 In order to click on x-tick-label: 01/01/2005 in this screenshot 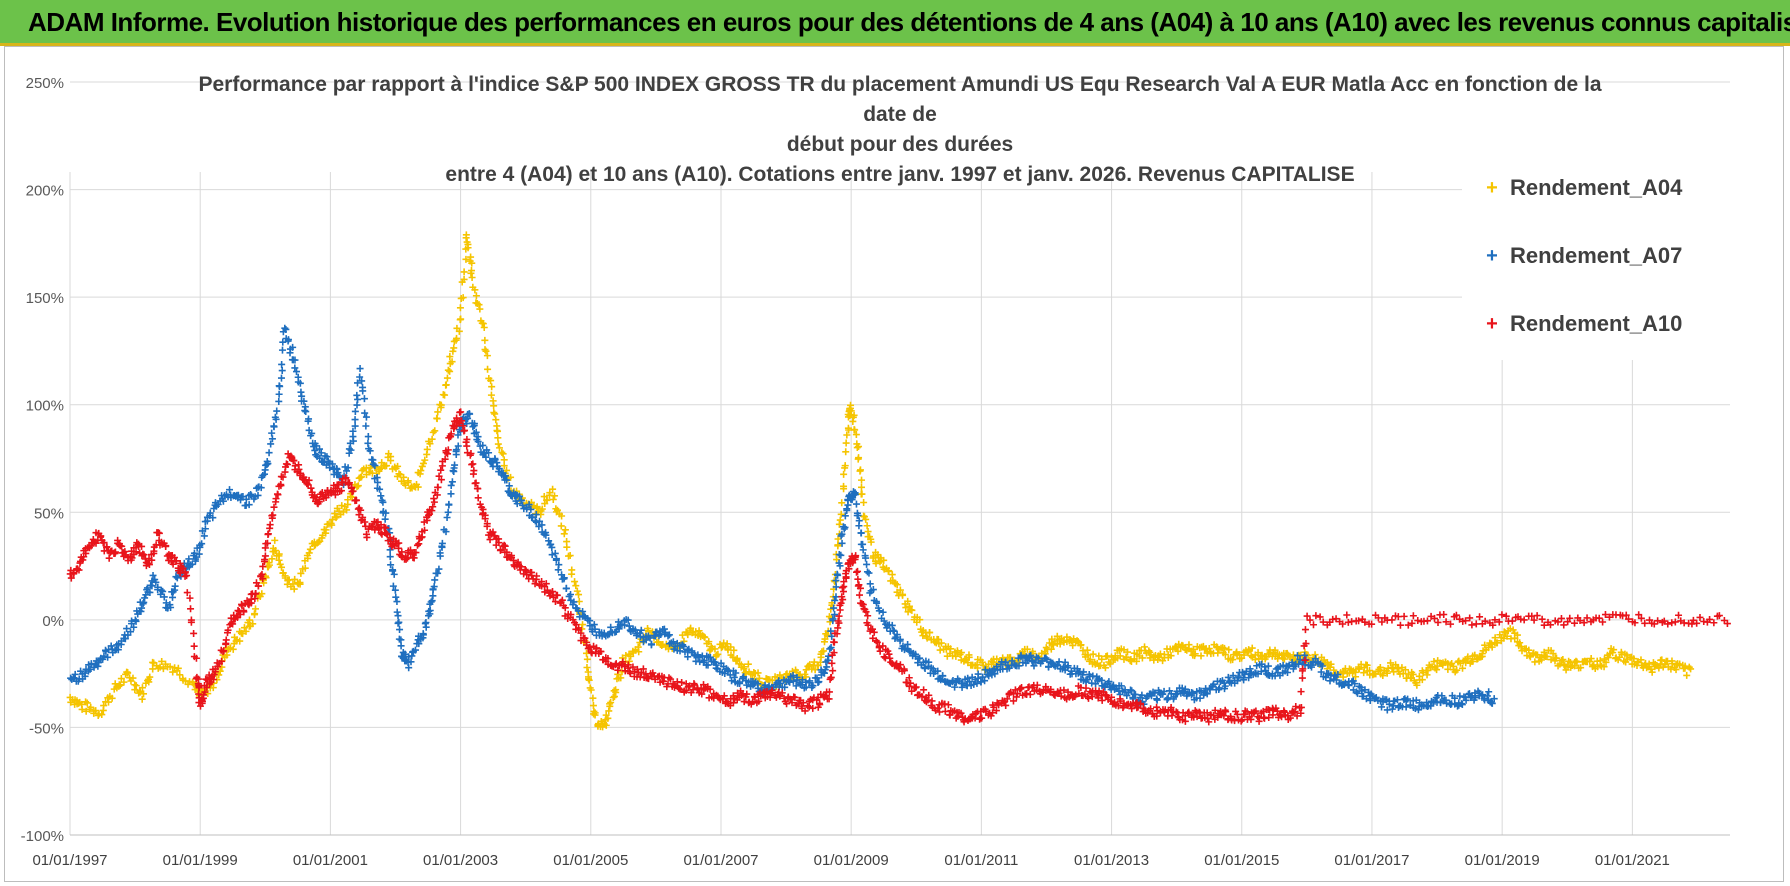, I will do `click(590, 860)`.